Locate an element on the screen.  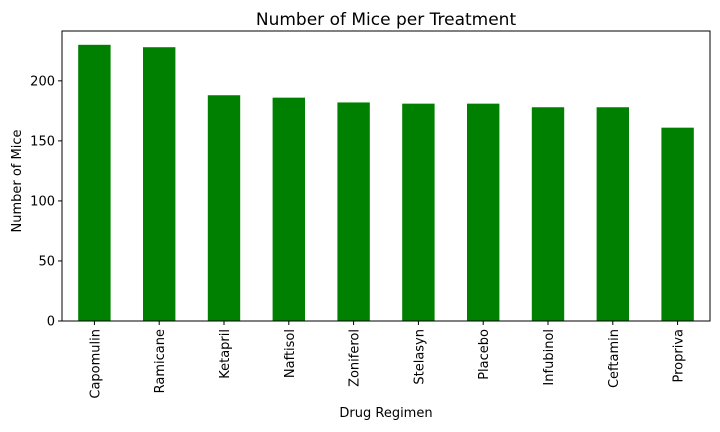
x-tick-label: Naftisol is located at coordinates (290, 353).